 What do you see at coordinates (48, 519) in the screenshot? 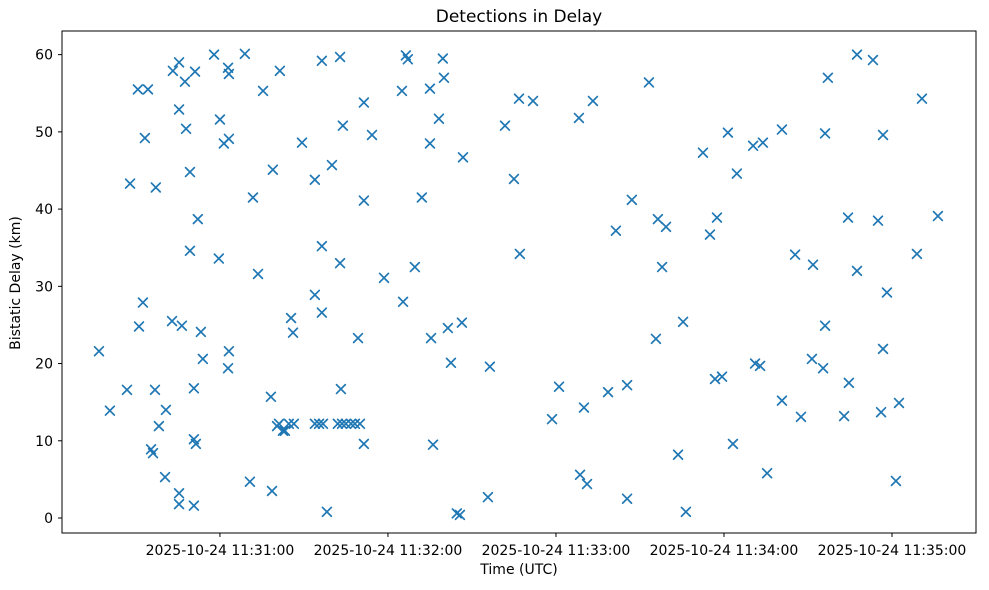
I see `y-tick-label: 0` at bounding box center [48, 519].